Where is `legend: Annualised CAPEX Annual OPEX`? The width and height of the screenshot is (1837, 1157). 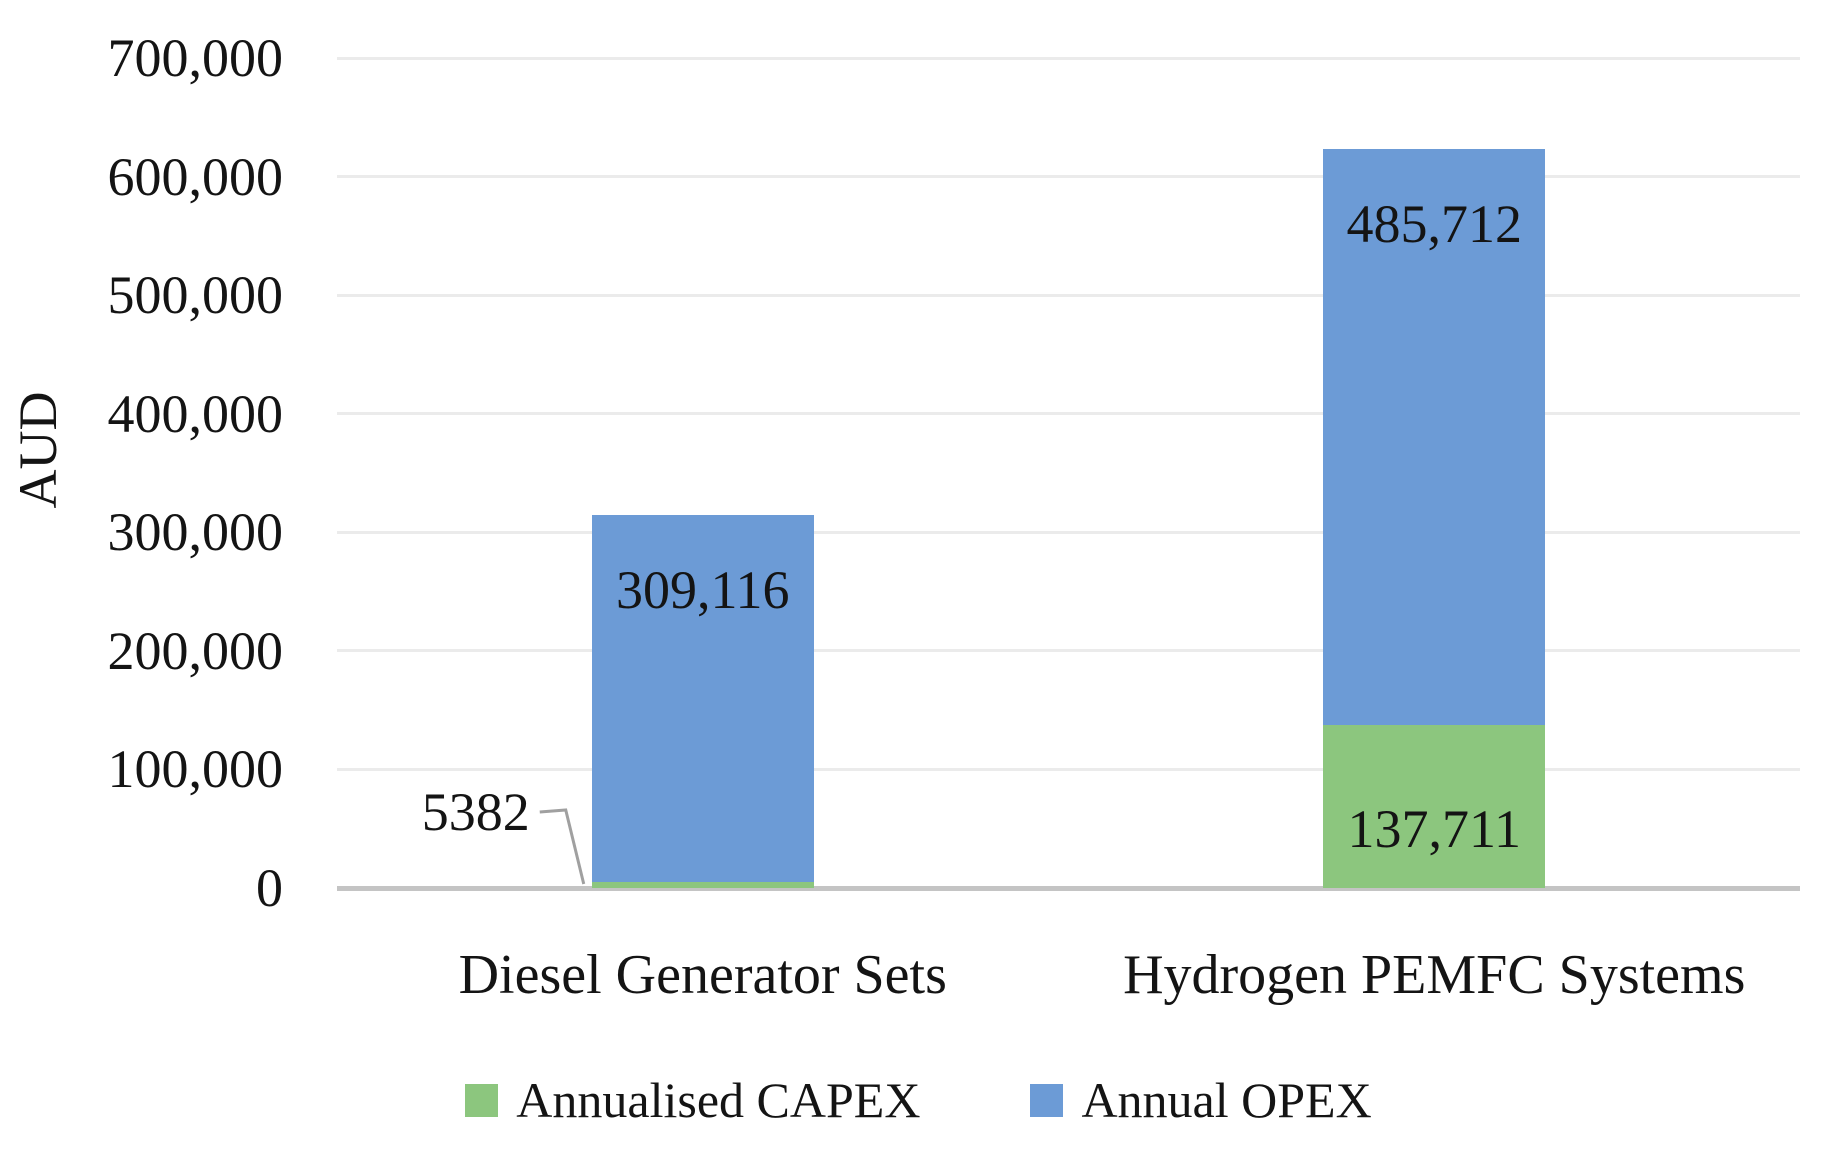
legend: Annualised CAPEX Annual OPEX is located at coordinates (918, 1100).